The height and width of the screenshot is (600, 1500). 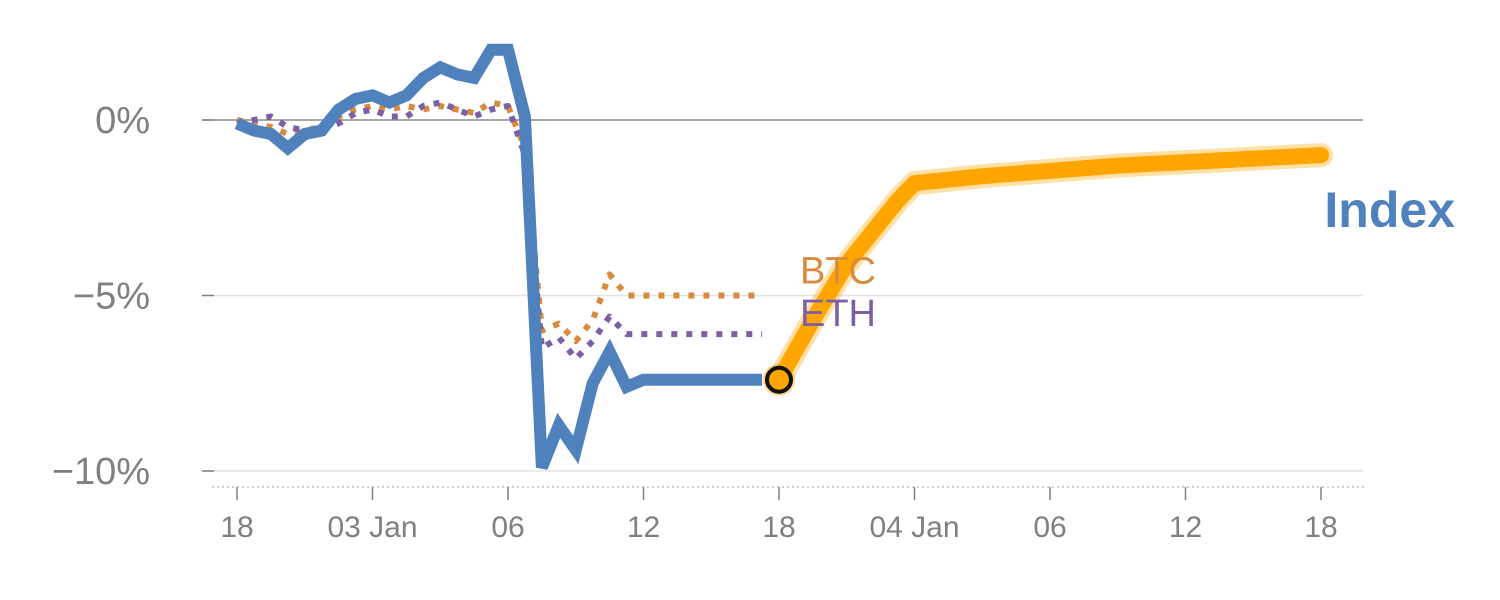 I want to click on x-tick-label-2: 06, so click(x=507, y=527).